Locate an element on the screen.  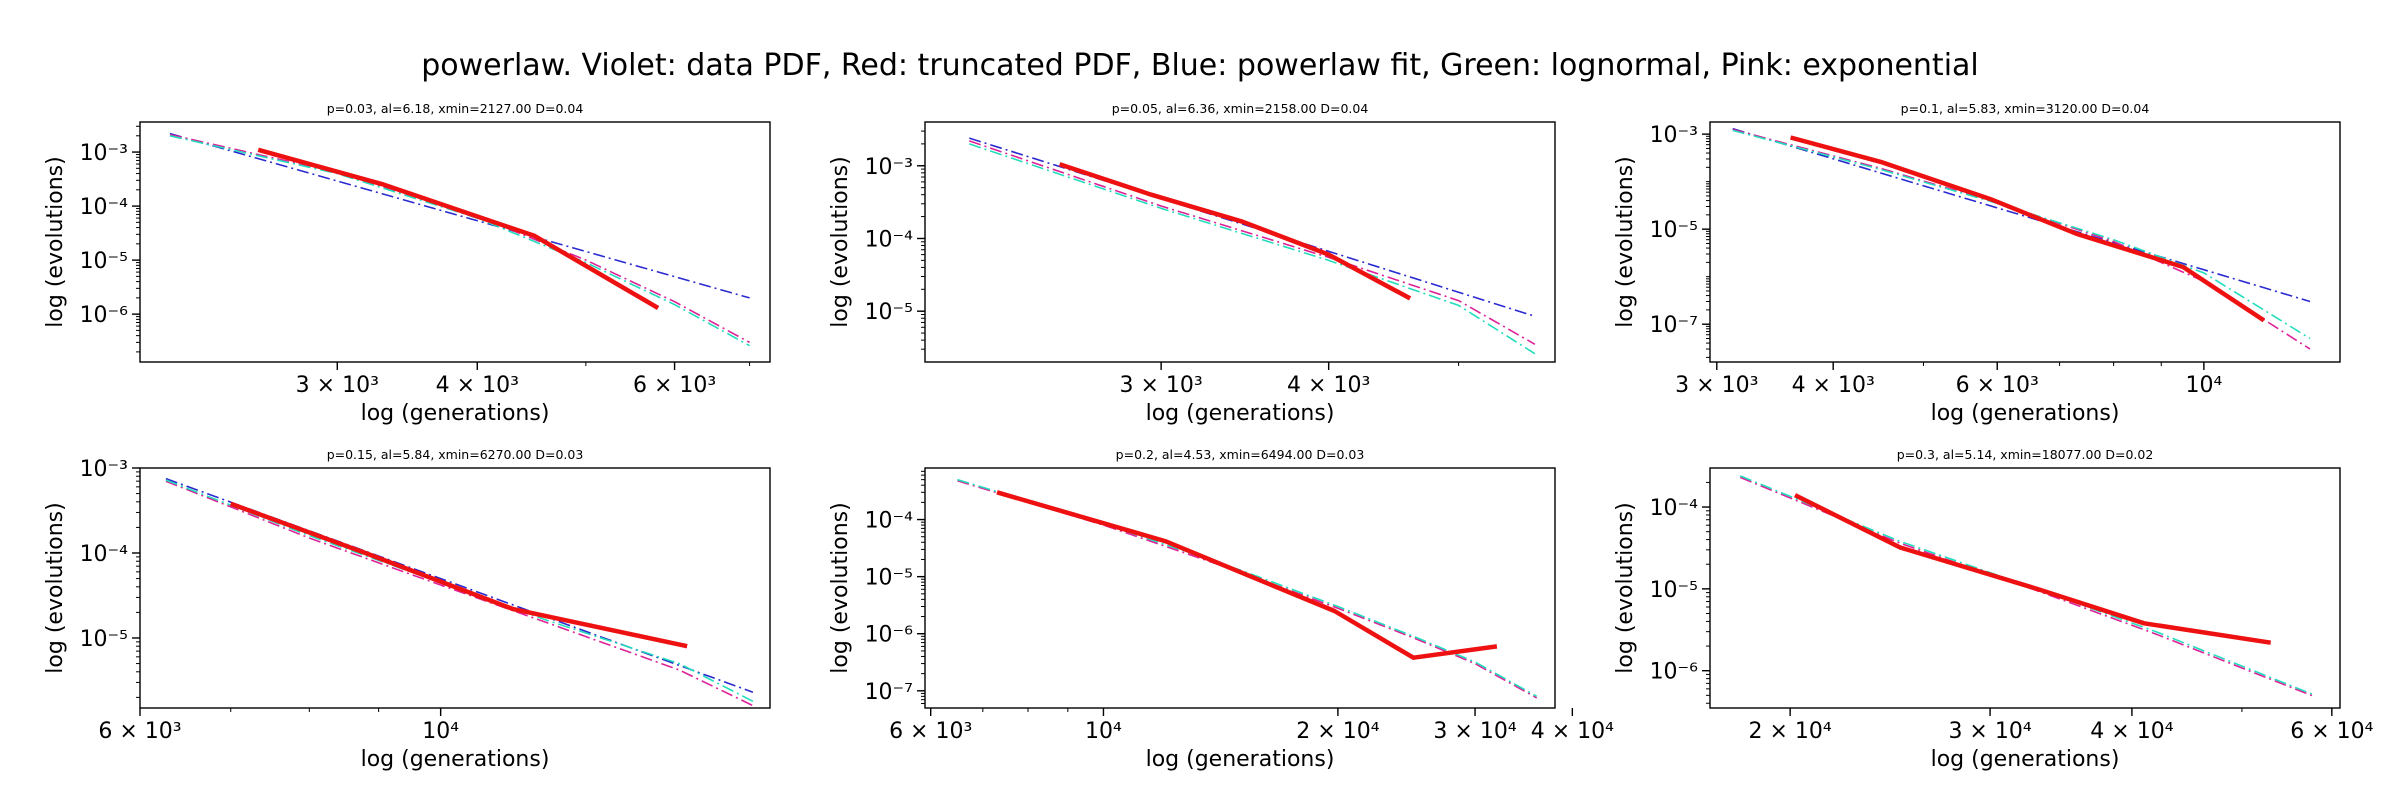
subplot-title: p=0.05, al=6.36, xmin=2158.00 D=0.04 is located at coordinates (1240, 108).